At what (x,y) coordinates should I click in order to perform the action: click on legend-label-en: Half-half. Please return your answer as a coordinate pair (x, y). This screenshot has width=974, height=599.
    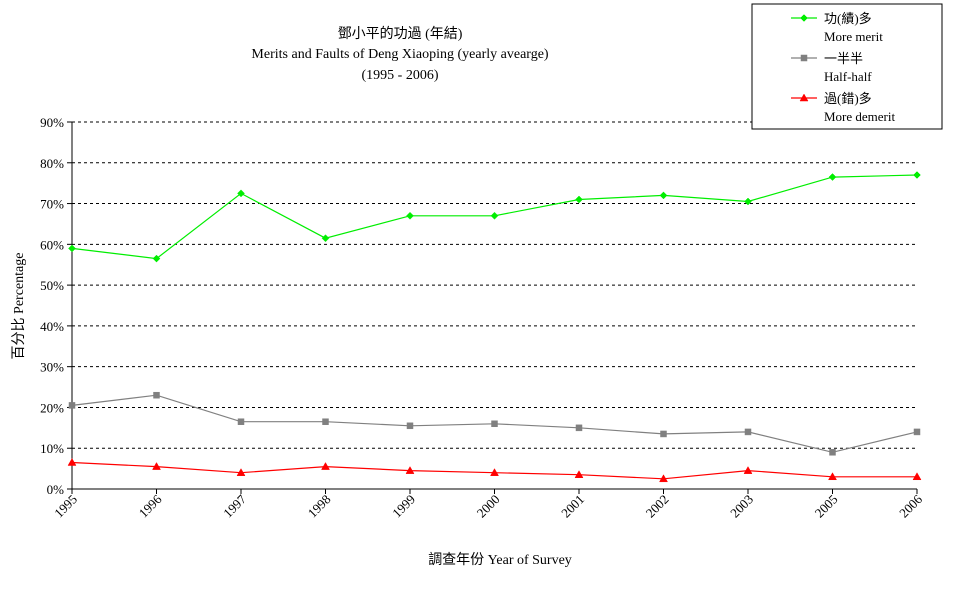
    Looking at the image, I should click on (848, 76).